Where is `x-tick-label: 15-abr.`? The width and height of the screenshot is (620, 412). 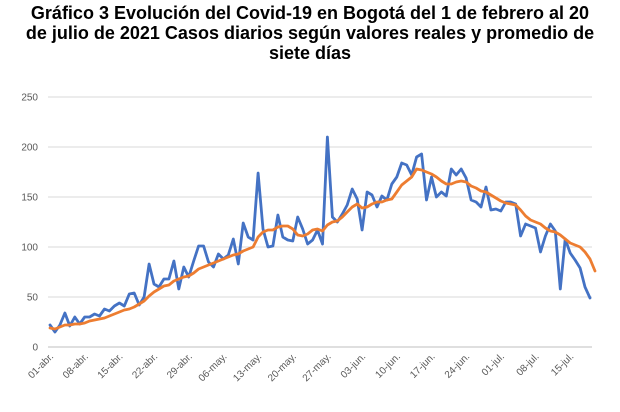
x-tick-label: 15-abr. is located at coordinates (111, 366).